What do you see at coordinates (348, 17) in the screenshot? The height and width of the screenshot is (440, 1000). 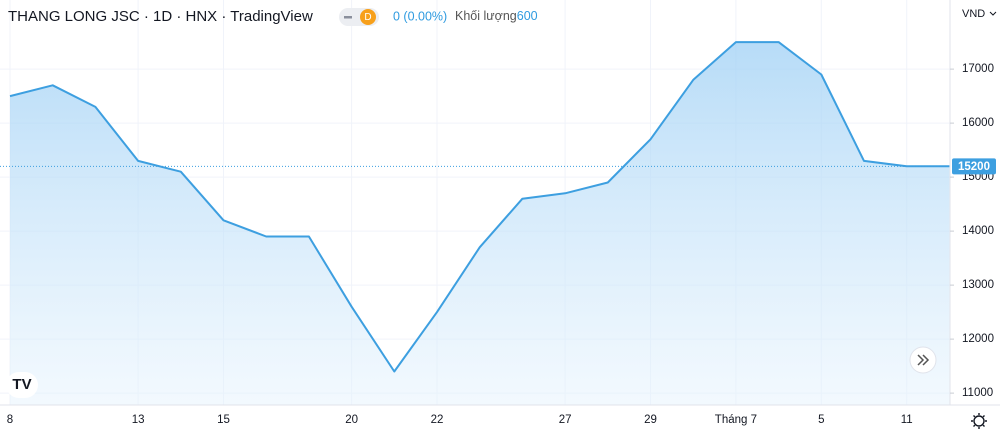 I see `badge-dash` at bounding box center [348, 17].